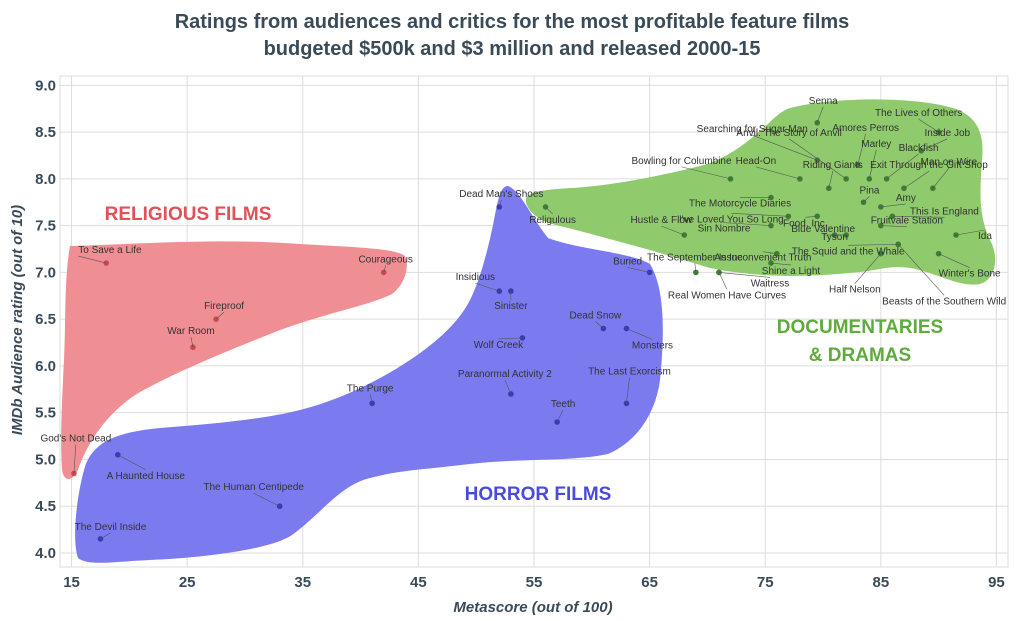  I want to click on point-label: Shine a Light, so click(791, 271).